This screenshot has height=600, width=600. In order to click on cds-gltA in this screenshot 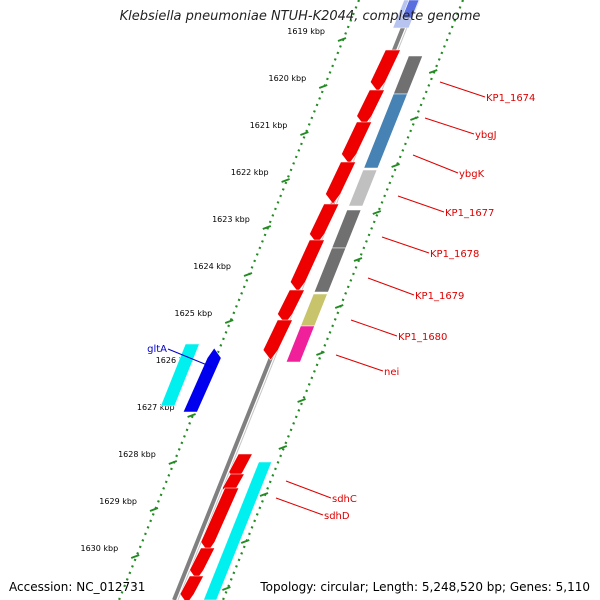, I will do `click(202, 380)`.